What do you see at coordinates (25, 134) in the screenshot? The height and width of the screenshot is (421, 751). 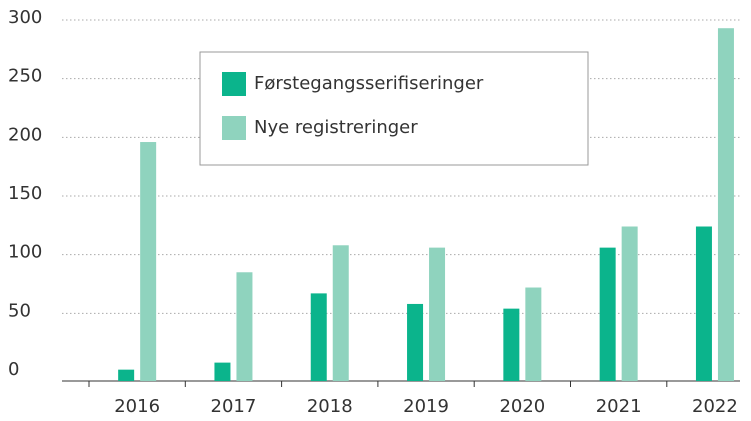 I see `y-tick-label: 200` at bounding box center [25, 134].